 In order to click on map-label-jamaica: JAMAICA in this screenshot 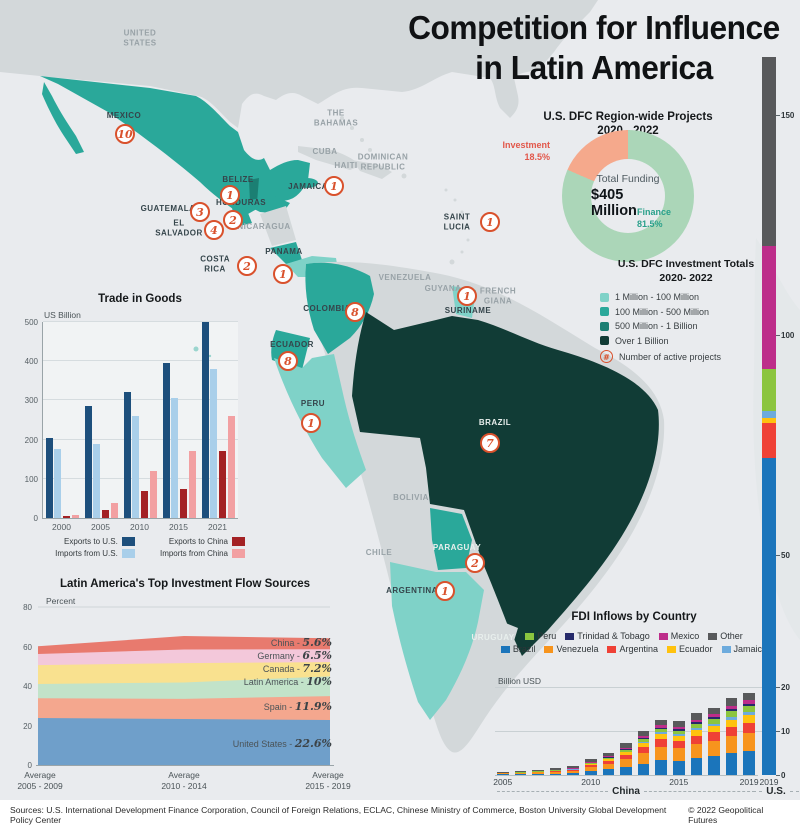, I will do `click(308, 187)`.